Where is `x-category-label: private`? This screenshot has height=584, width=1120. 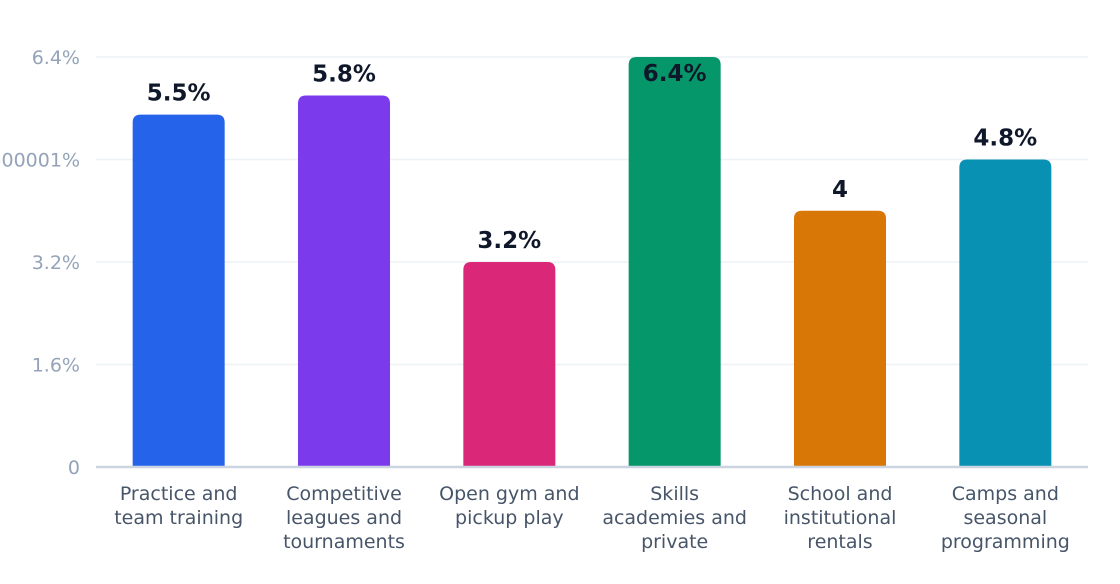
x-category-label: private is located at coordinates (674, 542).